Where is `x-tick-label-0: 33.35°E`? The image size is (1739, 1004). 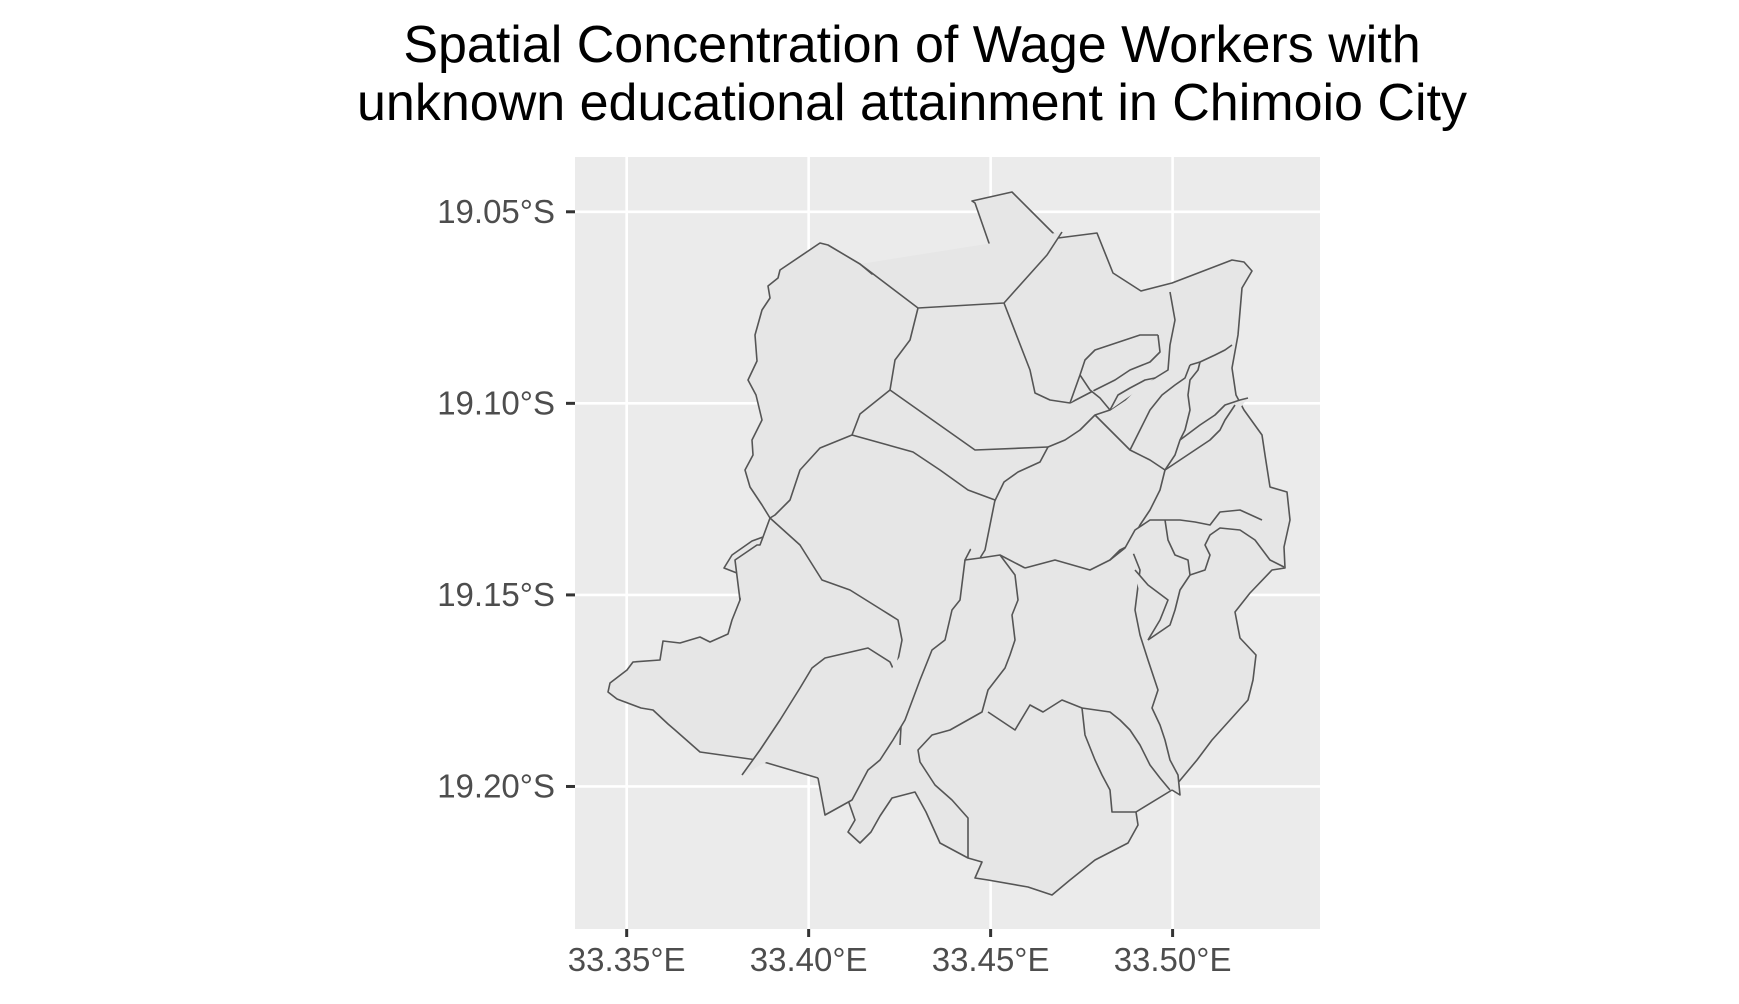
x-tick-label-0: 33.35°E is located at coordinates (627, 959).